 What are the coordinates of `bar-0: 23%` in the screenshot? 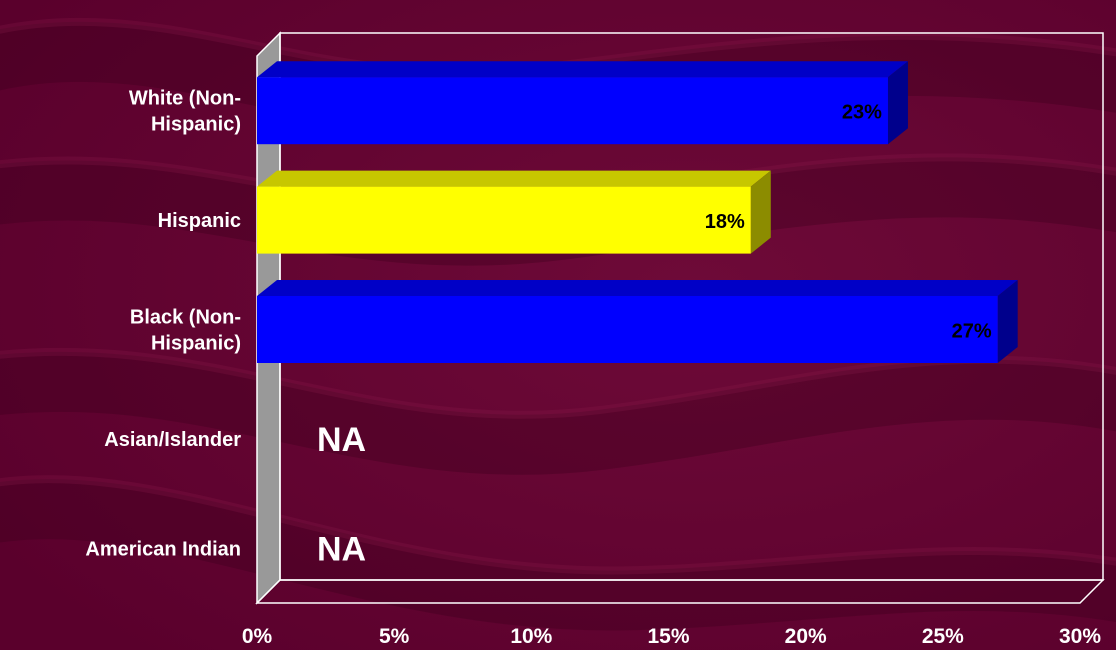 It's located at (582, 103).